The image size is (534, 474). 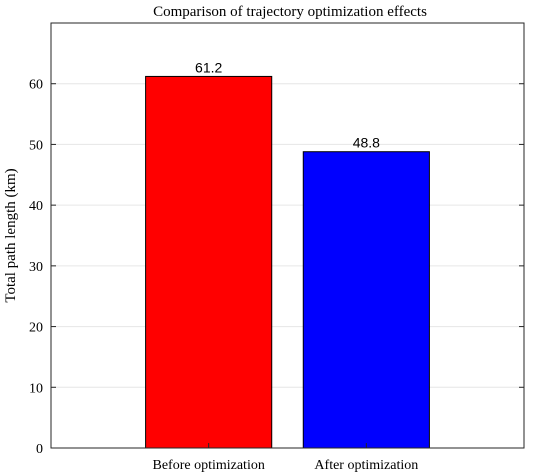 What do you see at coordinates (36, 145) in the screenshot?
I see `y-tick-label: 50` at bounding box center [36, 145].